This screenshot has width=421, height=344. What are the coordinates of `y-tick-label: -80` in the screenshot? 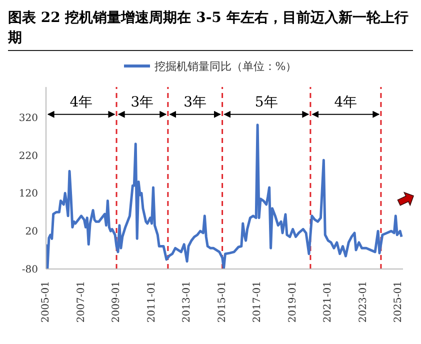 It's located at (30, 270).